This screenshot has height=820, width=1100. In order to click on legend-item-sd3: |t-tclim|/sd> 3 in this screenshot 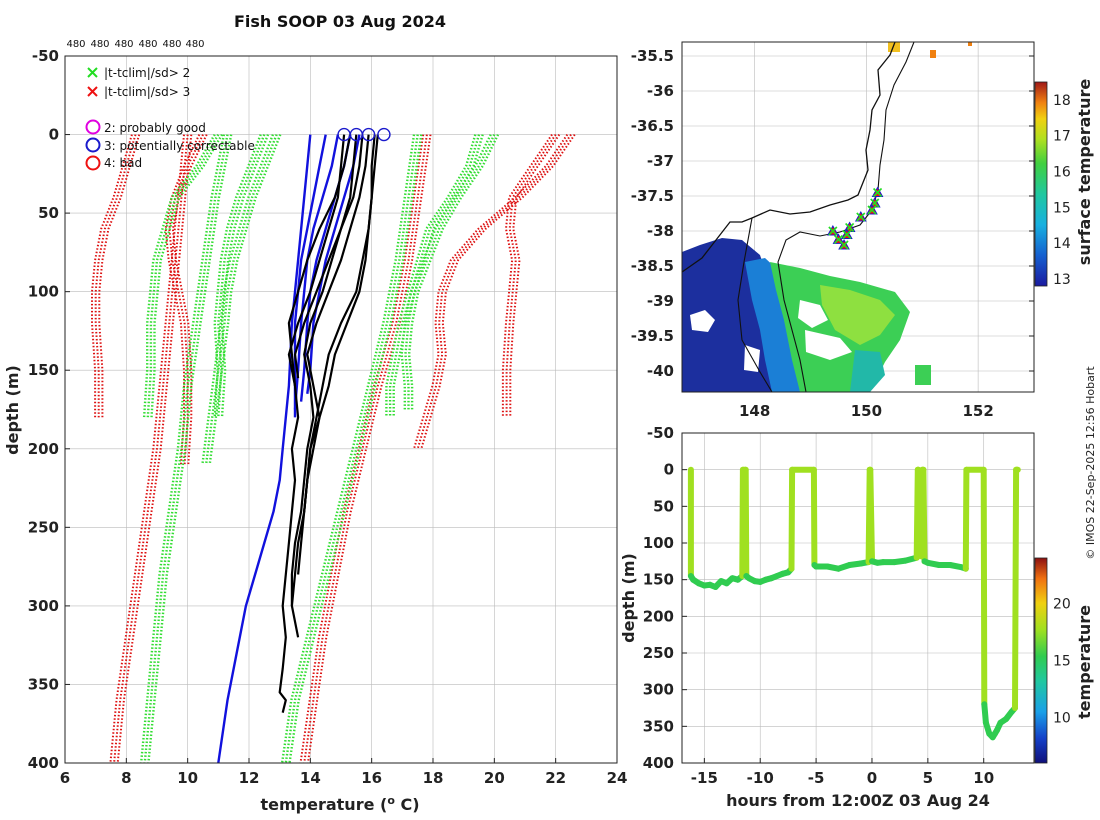, I will do `click(138, 92)`.